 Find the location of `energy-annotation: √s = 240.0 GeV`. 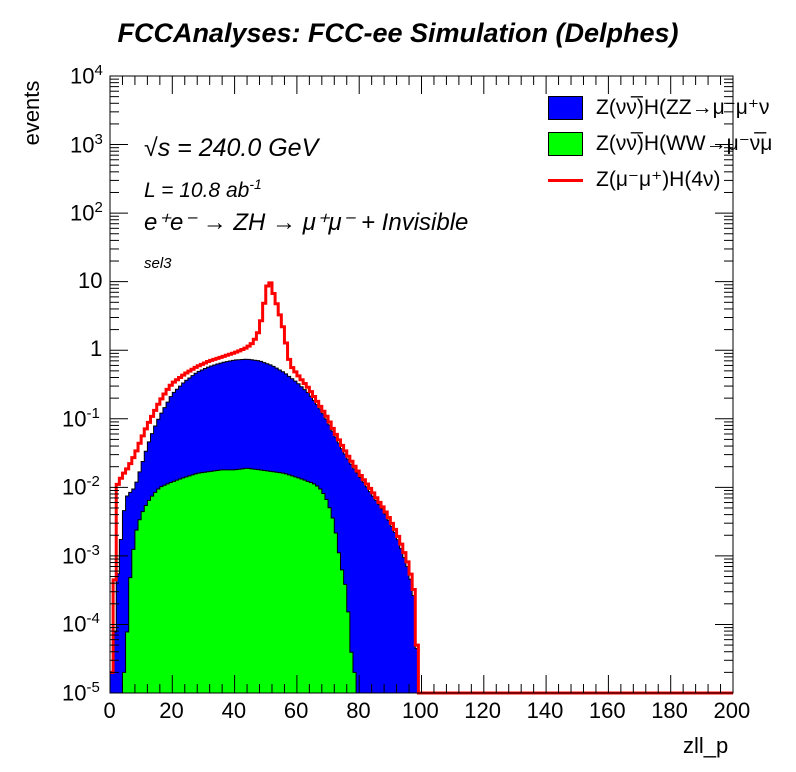

energy-annotation: √s = 240.0 GeV is located at coordinates (231, 148).